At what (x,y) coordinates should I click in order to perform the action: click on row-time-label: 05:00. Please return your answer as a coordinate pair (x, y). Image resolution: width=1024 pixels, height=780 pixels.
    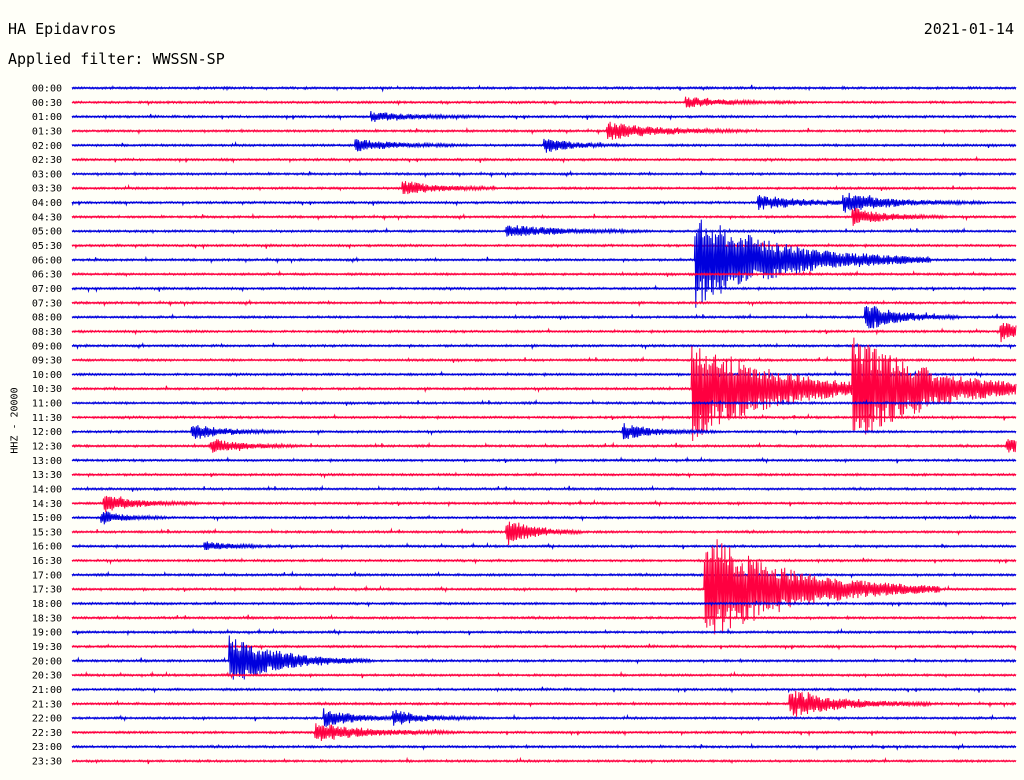
    Looking at the image, I should click on (47, 232).